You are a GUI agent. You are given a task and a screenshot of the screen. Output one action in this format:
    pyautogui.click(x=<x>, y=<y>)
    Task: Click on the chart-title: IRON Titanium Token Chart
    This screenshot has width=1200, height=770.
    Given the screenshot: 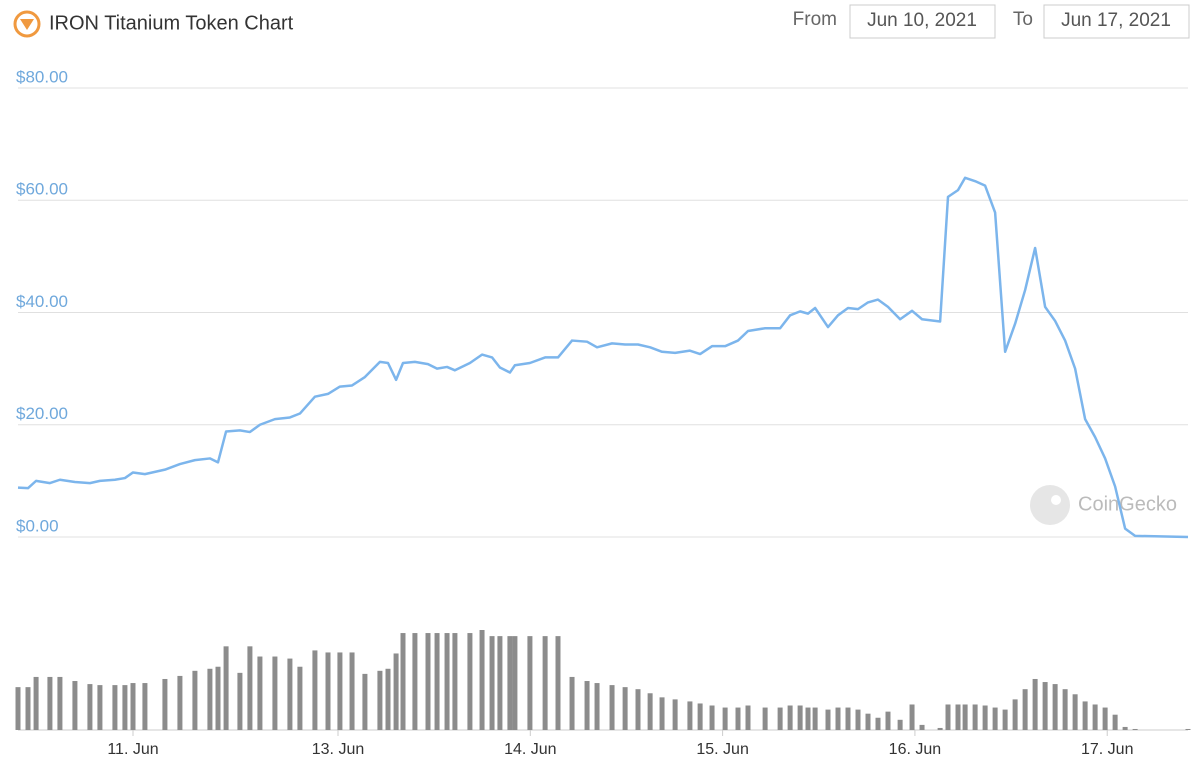 What is the action you would take?
    pyautogui.click(x=171, y=23)
    